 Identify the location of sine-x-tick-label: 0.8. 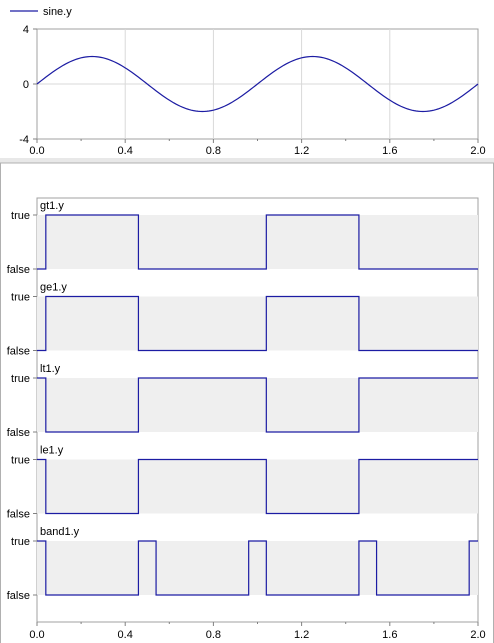
(213, 151).